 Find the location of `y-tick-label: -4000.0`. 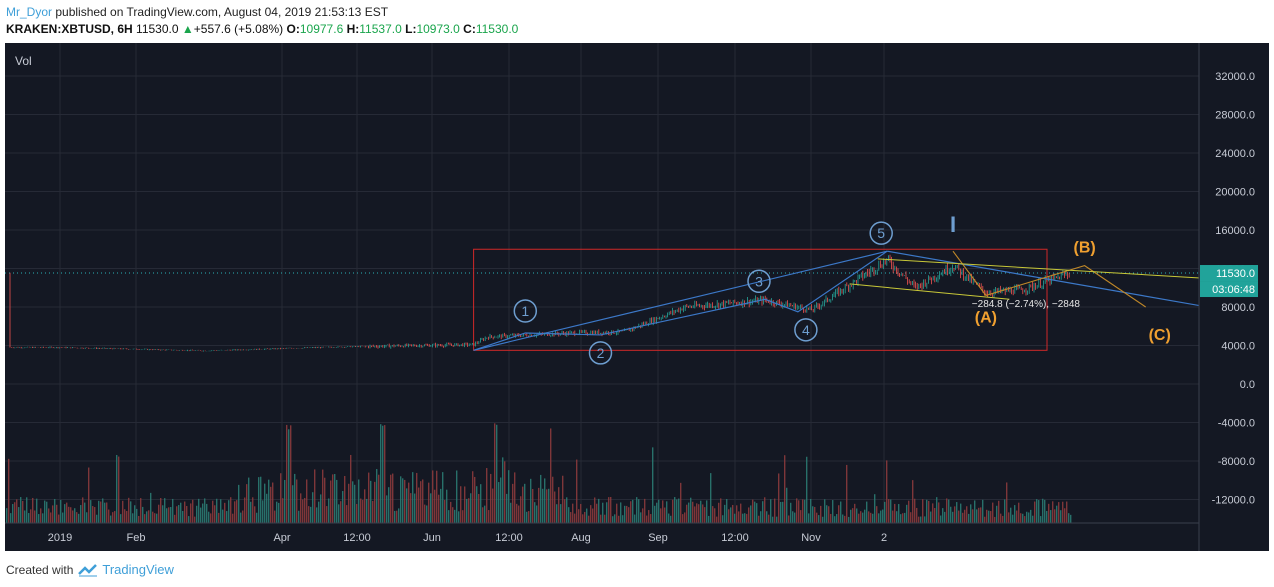

y-tick-label: -4000.0 is located at coordinates (1236, 424).